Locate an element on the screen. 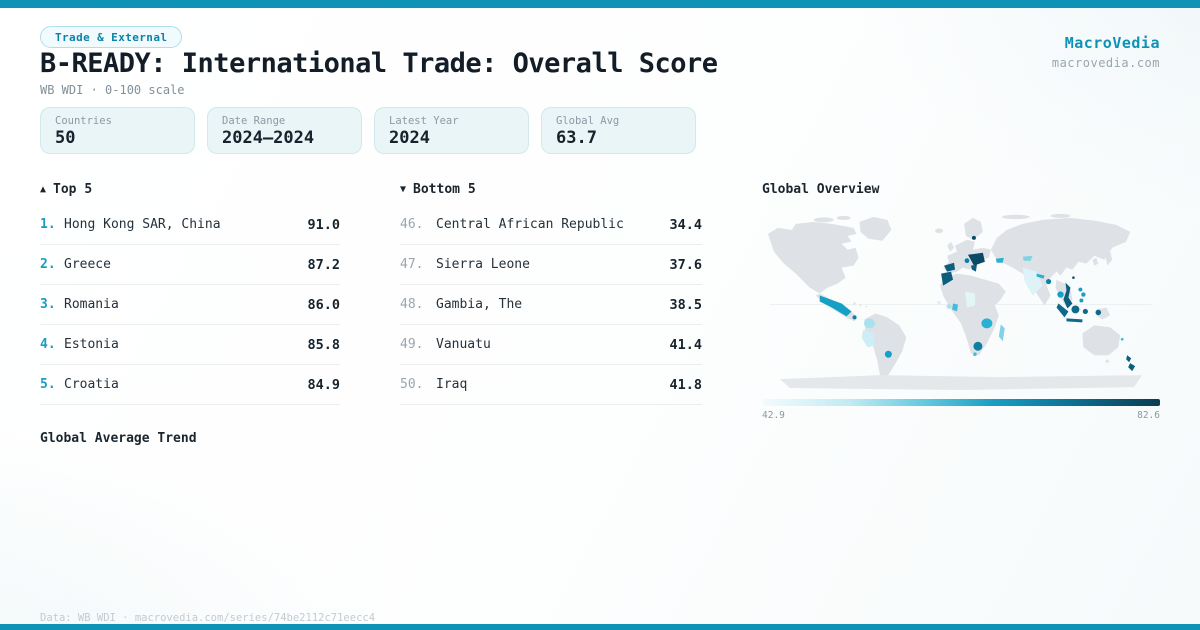 The height and width of the screenshot is (630, 1200). rank-row: 5. Croatia 84.9 is located at coordinates (190, 385).